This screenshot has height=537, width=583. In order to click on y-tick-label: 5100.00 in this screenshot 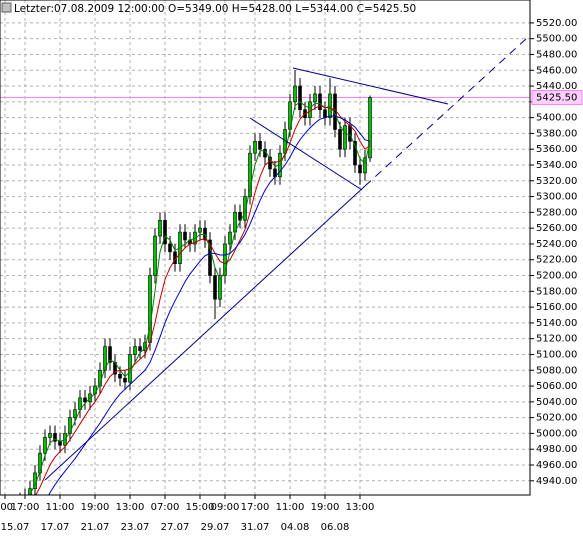, I will do `click(556, 354)`.